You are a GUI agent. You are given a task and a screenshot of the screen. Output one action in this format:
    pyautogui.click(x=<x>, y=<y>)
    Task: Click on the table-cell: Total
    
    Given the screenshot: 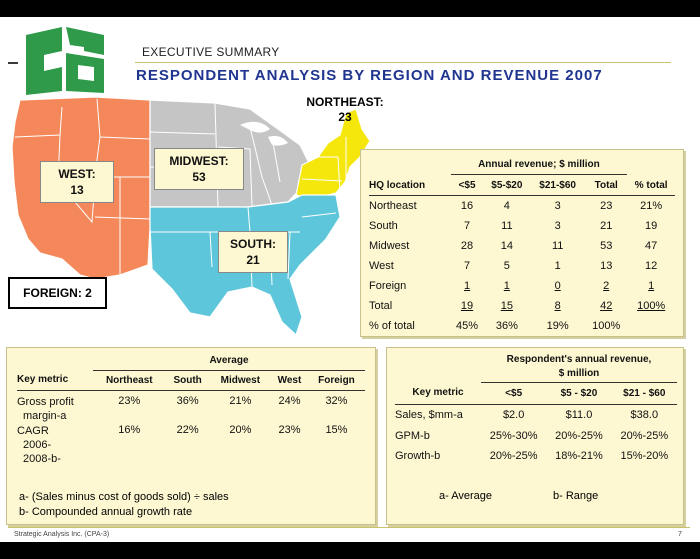 What is the action you would take?
    pyautogui.click(x=381, y=306)
    